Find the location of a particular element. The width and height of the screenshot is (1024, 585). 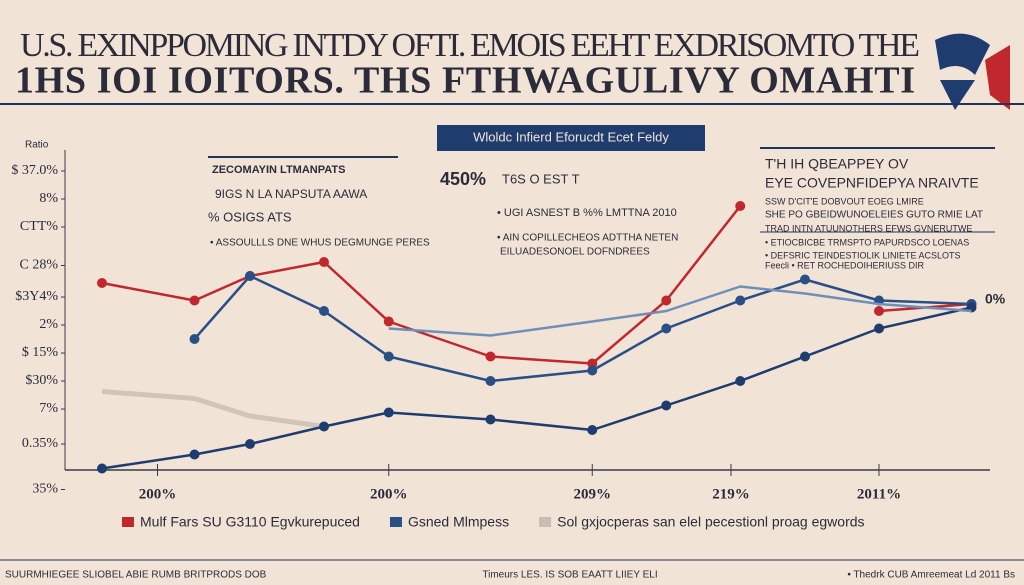

annotation: EILUADESONOEL DOFNDREES is located at coordinates (575, 252).